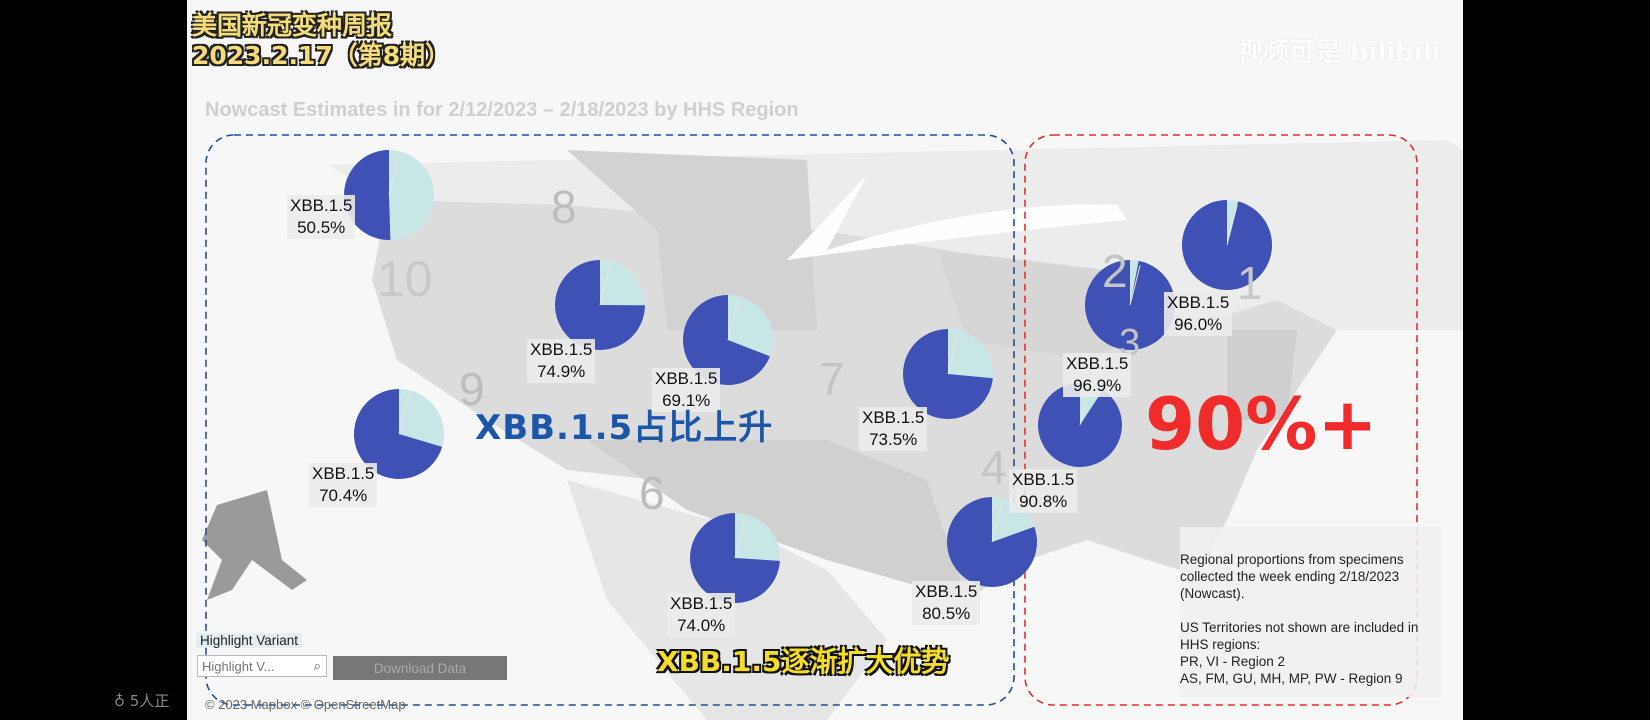  Describe the element at coordinates (1261, 424) in the screenshot. I see `annotation-90-plus: 90%+` at that location.